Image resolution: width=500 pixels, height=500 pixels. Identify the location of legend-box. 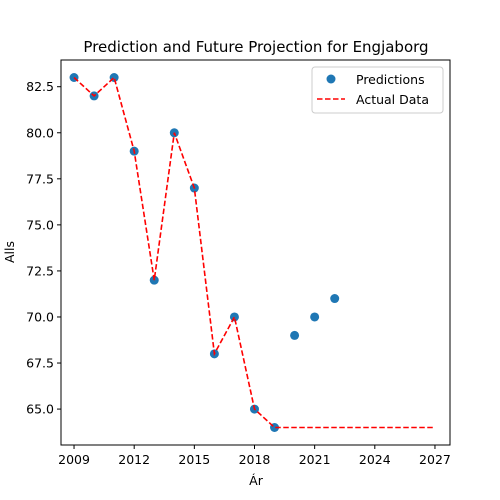
(377, 90).